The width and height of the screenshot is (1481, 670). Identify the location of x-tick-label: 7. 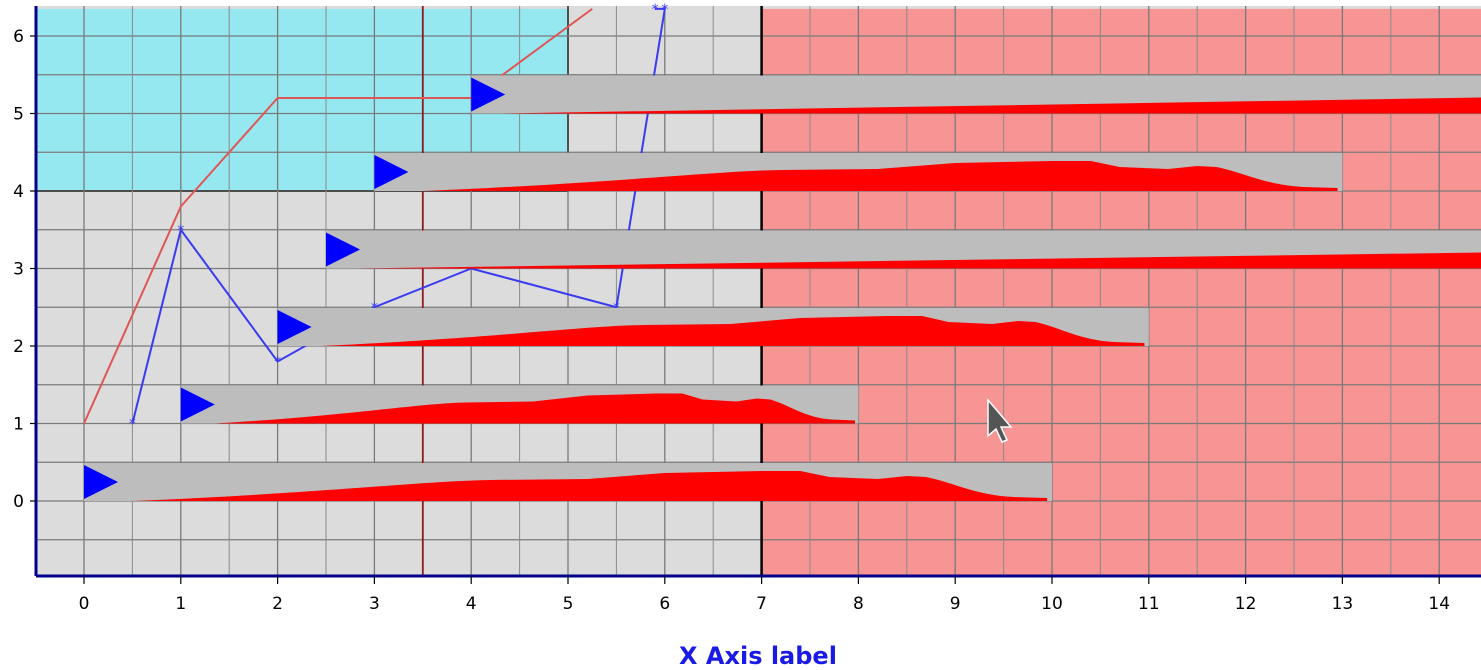
(761, 604).